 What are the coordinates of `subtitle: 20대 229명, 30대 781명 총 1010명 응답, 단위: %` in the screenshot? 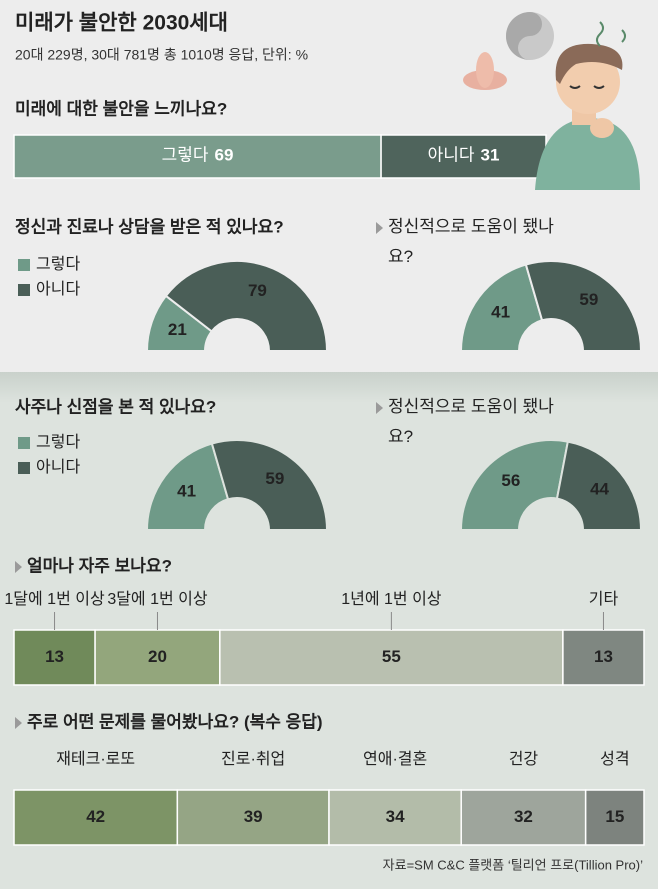 It's located at (161, 55).